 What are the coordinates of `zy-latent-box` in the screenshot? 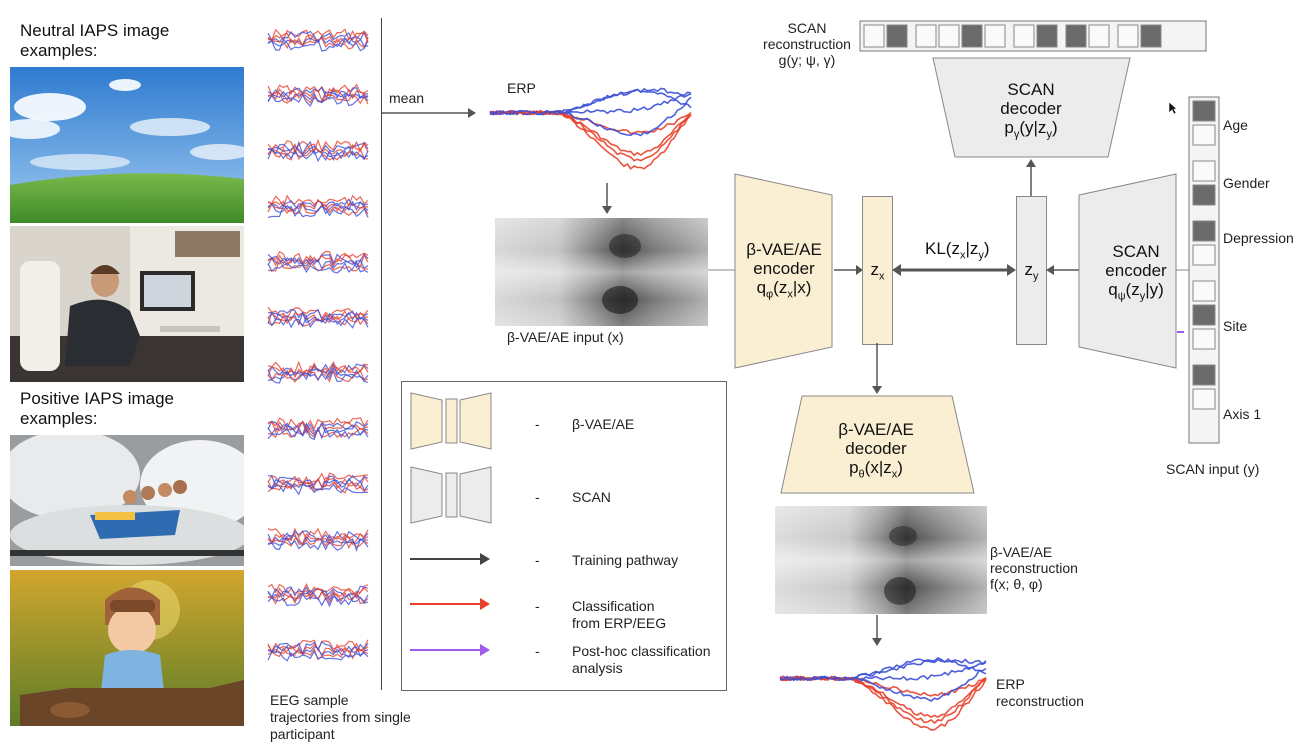 It's located at (1031, 270).